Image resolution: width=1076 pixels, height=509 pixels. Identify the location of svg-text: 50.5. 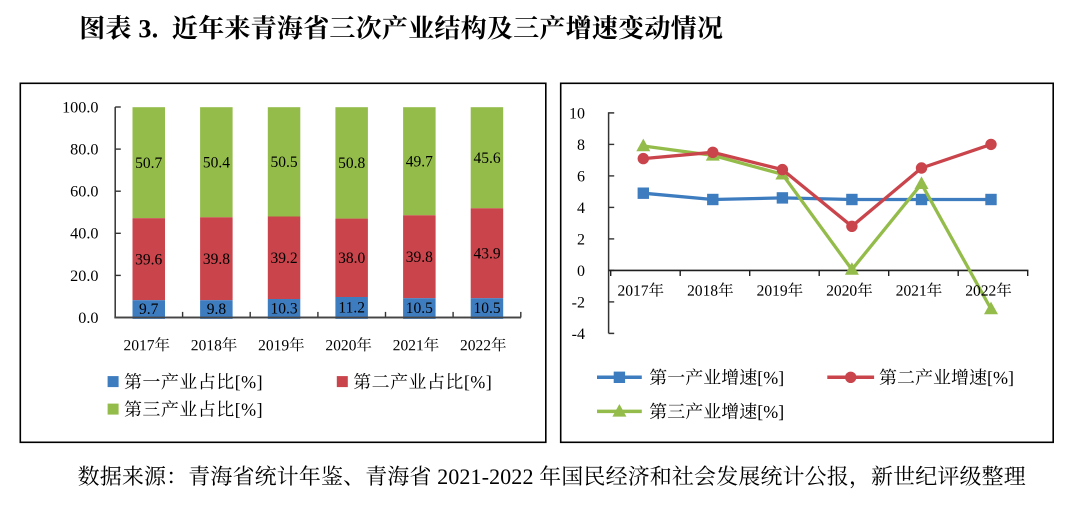
(283, 162).